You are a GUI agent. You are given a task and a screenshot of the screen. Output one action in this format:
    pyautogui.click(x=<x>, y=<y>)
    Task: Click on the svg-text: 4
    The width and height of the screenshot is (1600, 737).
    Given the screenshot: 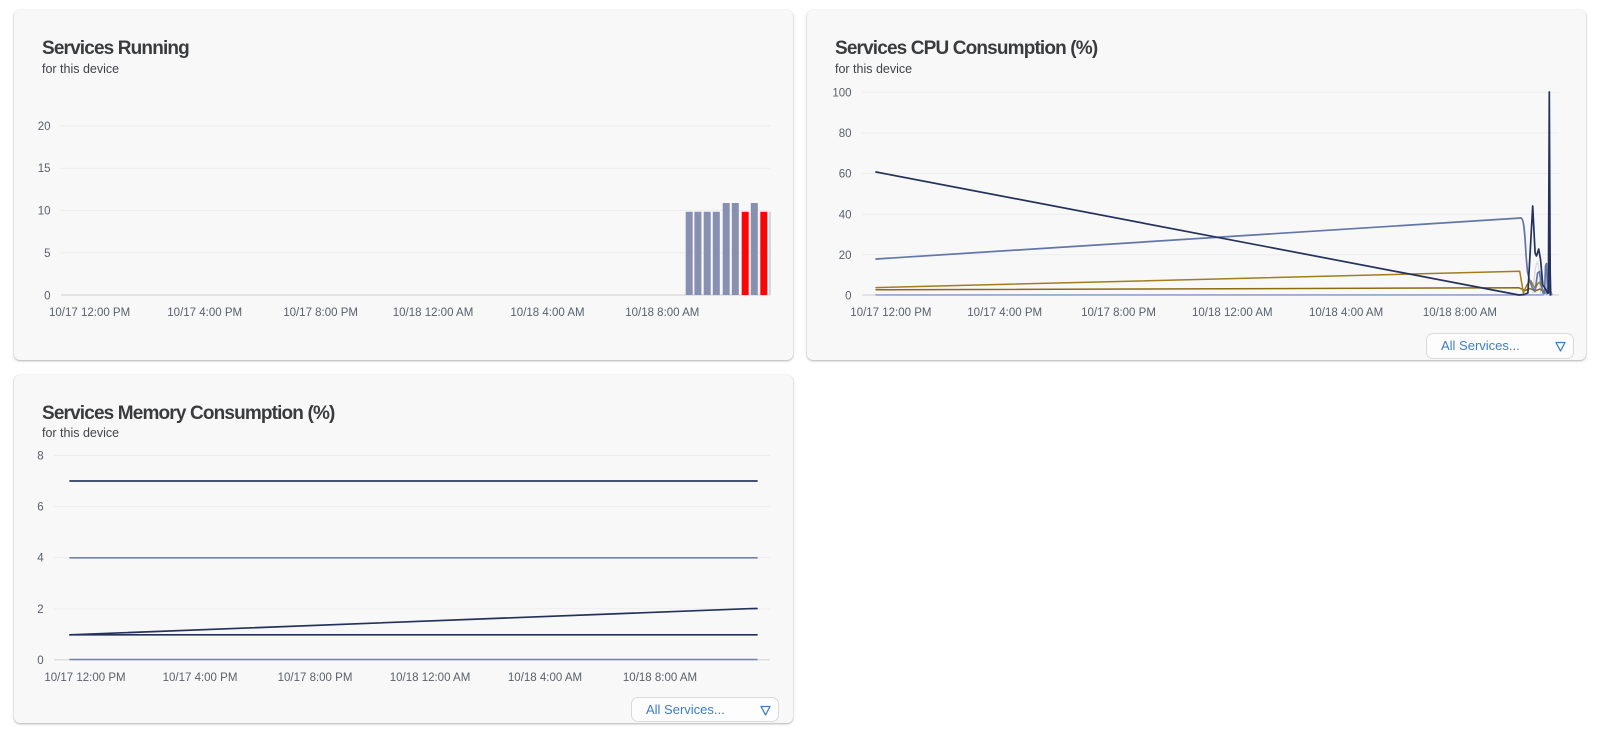 What is the action you would take?
    pyautogui.click(x=40, y=559)
    